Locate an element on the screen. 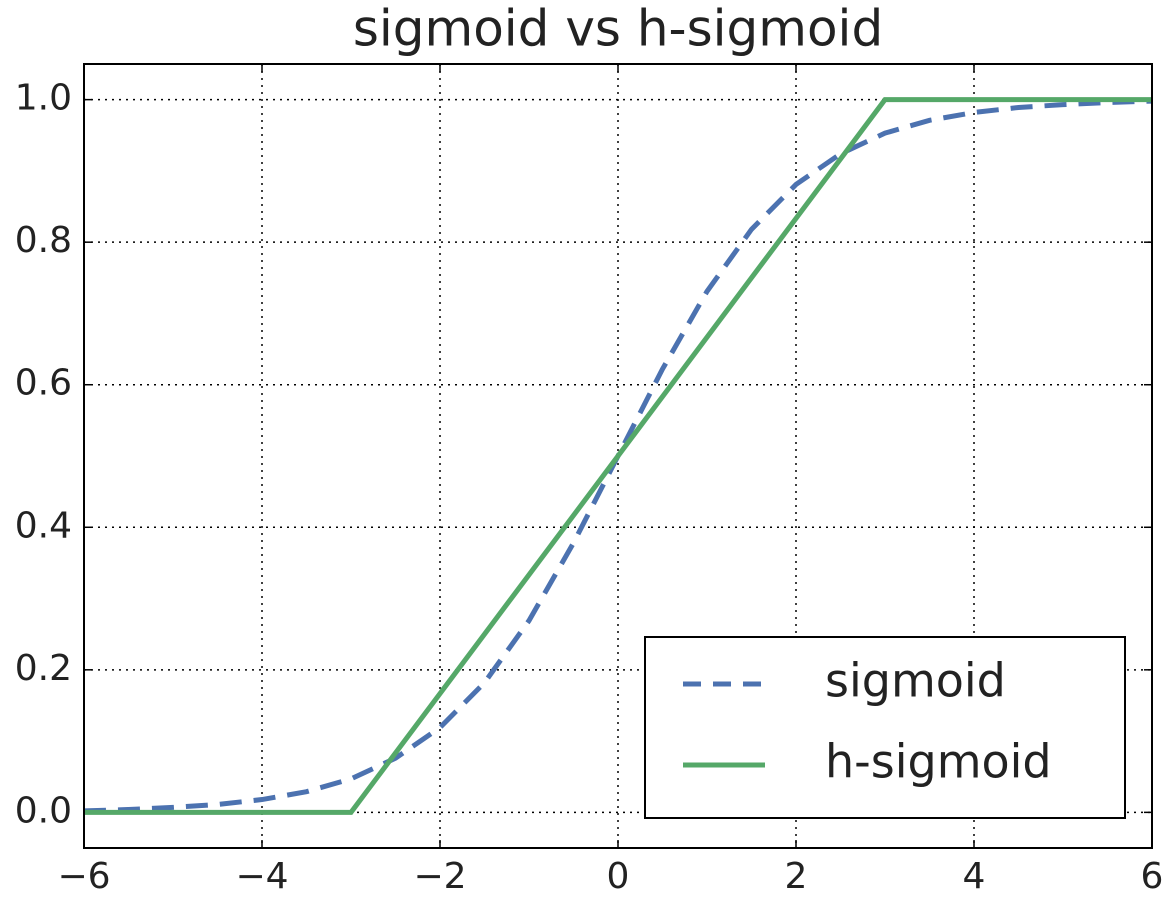 This screenshot has height=902, width=1176. y-tick-label: 0.0 is located at coordinates (43, 810).